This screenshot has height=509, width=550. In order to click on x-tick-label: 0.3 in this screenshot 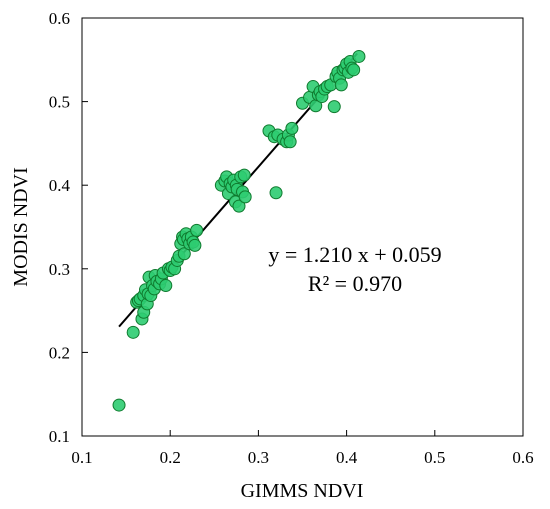, I will do `click(258, 457)`.